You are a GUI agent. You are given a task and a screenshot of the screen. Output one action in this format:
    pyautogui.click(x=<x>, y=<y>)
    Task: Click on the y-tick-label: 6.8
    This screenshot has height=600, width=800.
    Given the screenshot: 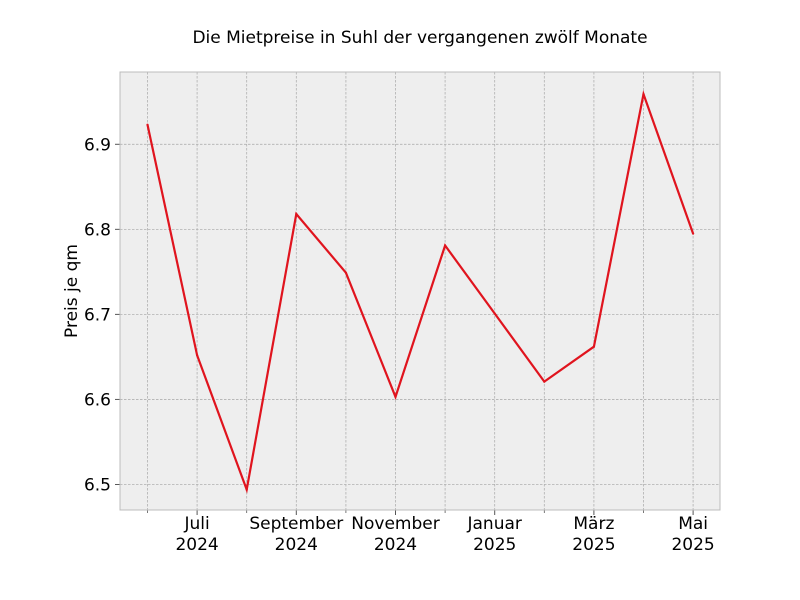 What is the action you would take?
    pyautogui.click(x=97, y=230)
    